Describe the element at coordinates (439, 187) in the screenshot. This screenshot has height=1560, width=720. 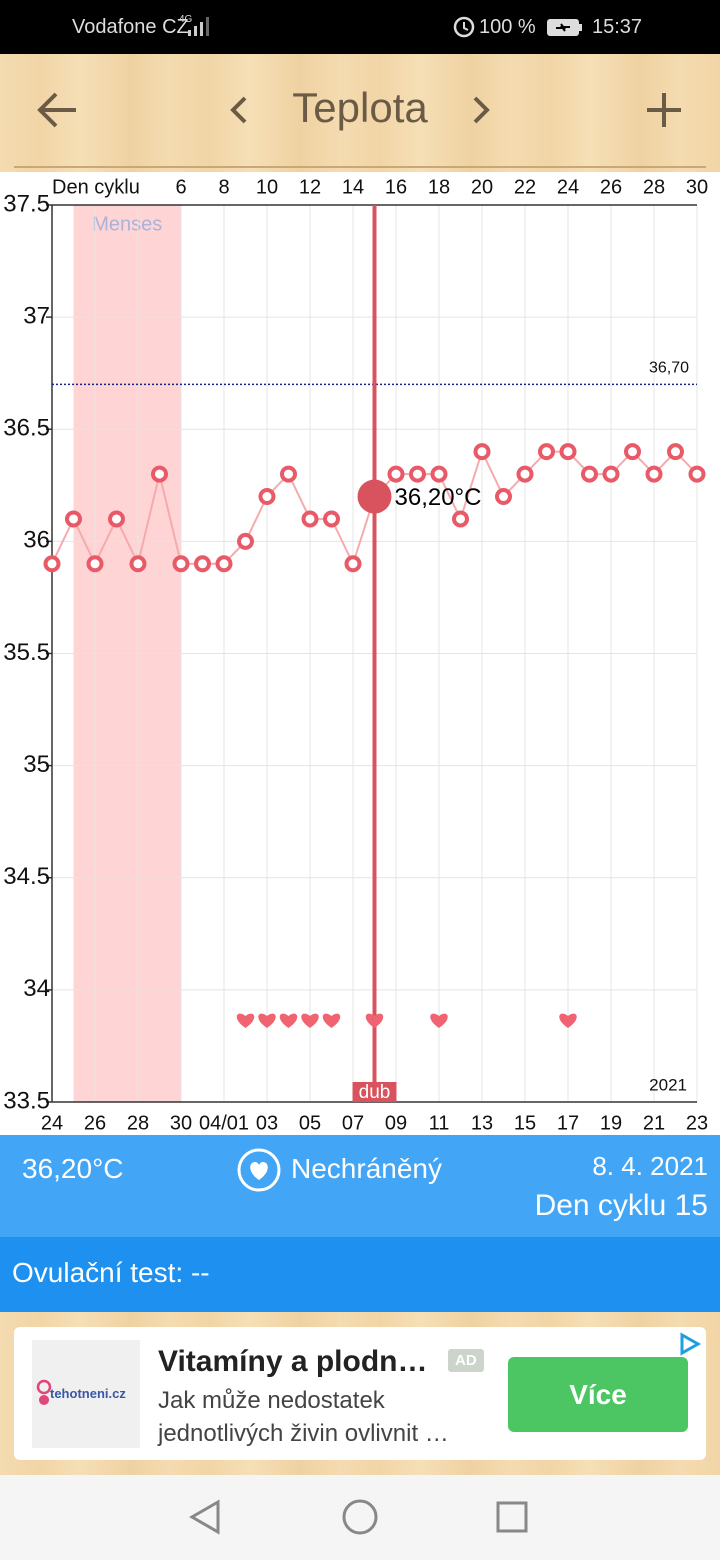
I see `top-tick-label: 18` at that location.